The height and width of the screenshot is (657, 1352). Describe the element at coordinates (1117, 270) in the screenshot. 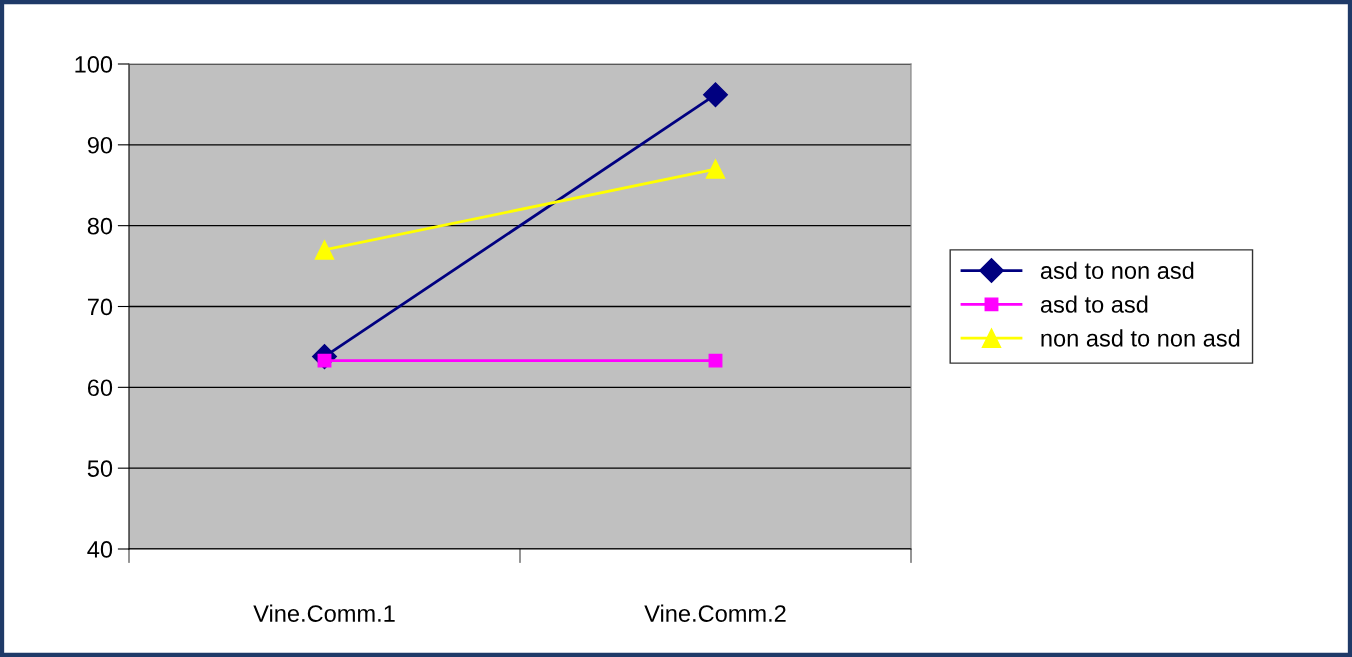

I see `legend-label: asd to non asd` at that location.